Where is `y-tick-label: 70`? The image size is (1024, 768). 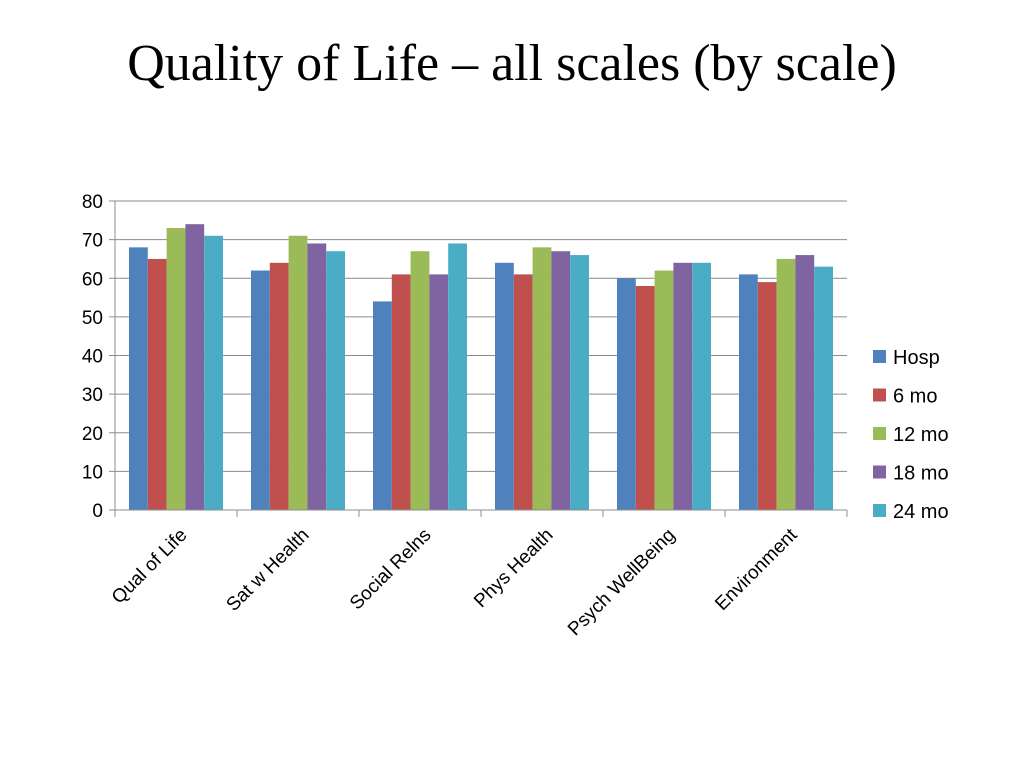
y-tick-label: 70 is located at coordinates (92, 241).